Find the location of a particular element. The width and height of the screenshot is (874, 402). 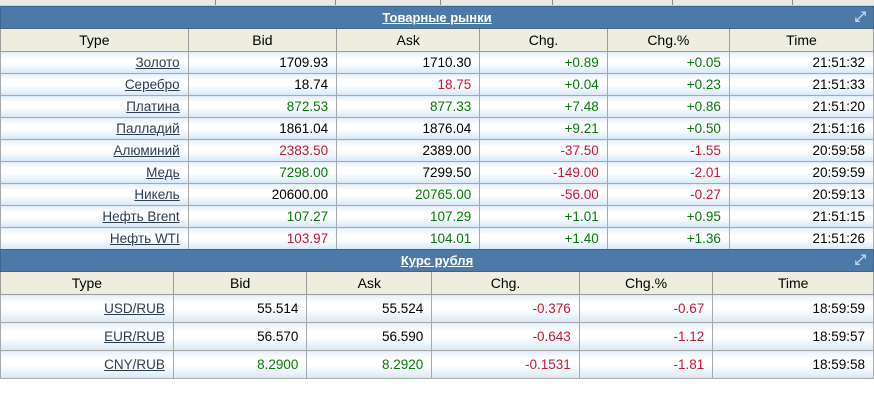

commodities-title-bar: Товарные рынки ⤢ is located at coordinates (437, 17).